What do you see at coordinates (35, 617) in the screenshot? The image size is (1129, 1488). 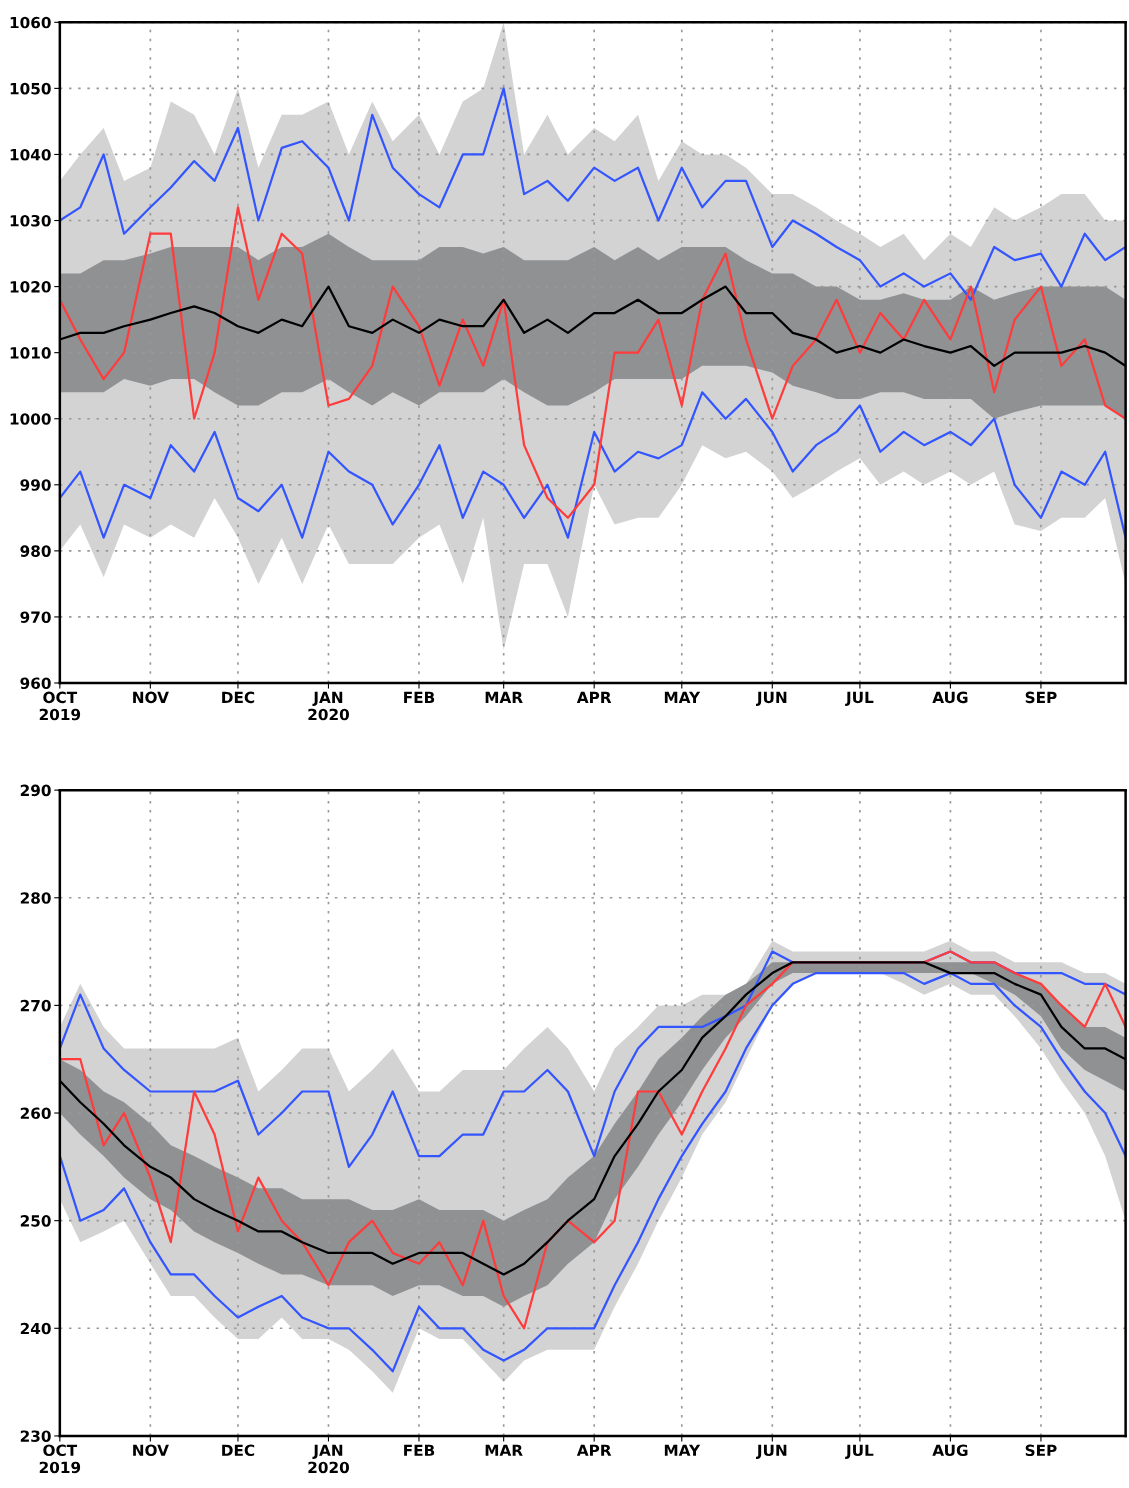 I see `y-tick-label: 970` at bounding box center [35, 617].